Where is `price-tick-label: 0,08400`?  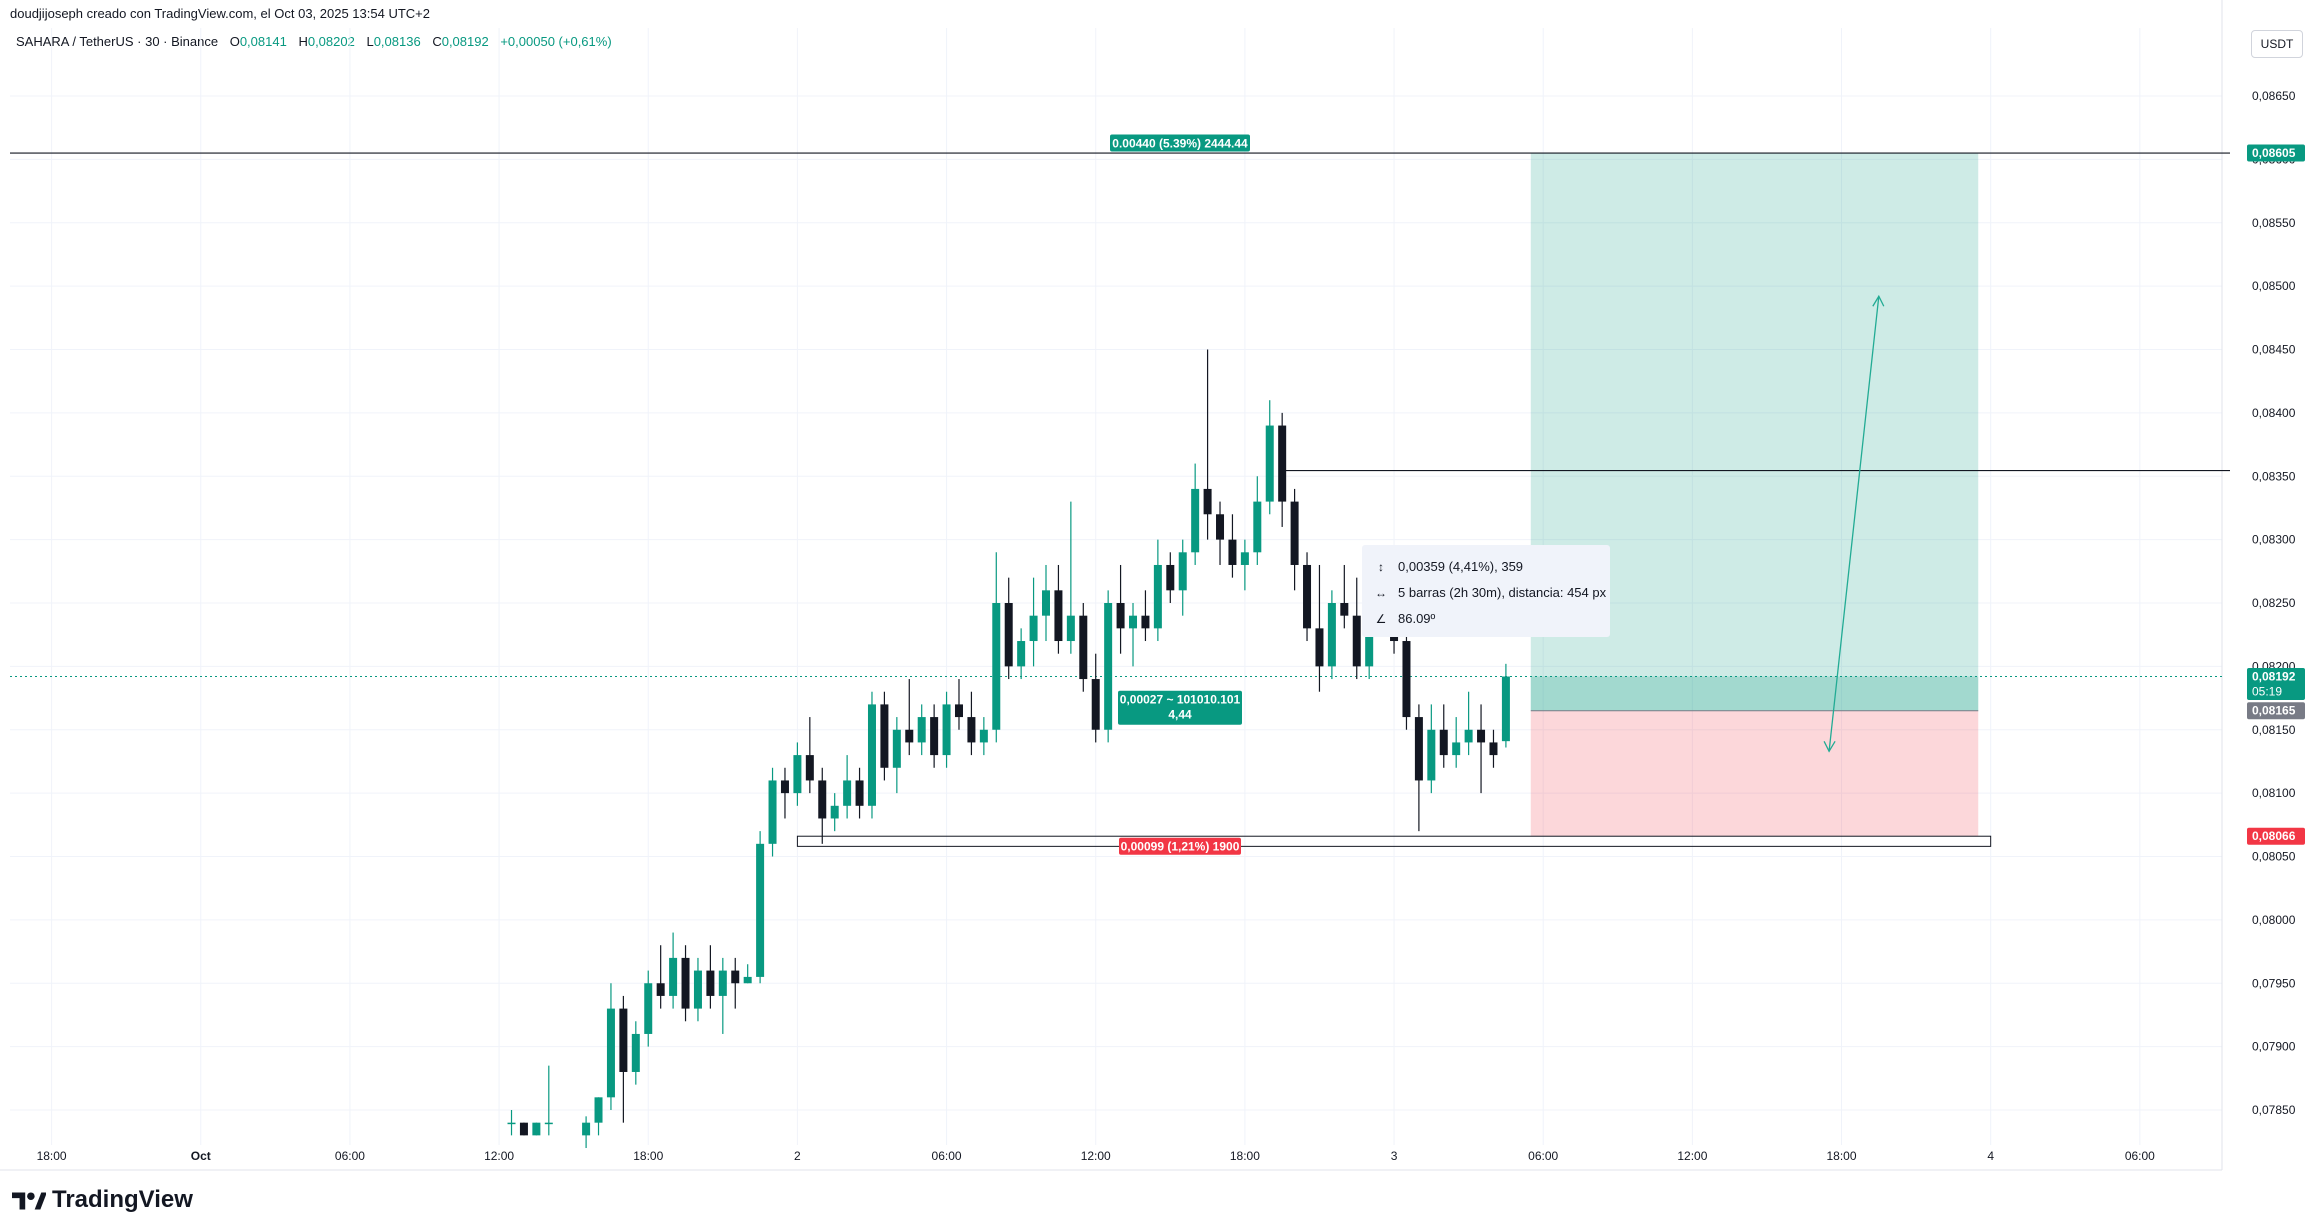 price-tick-label: 0,08400 is located at coordinates (2274, 413).